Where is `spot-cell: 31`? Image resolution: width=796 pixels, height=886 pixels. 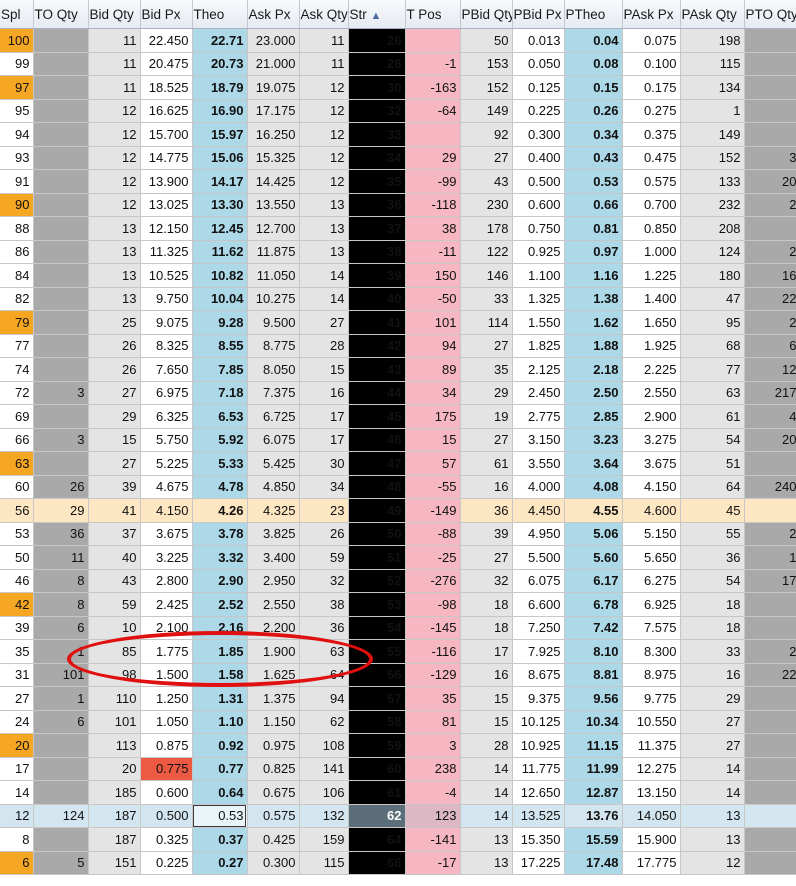
spot-cell: 31 is located at coordinates (16, 675).